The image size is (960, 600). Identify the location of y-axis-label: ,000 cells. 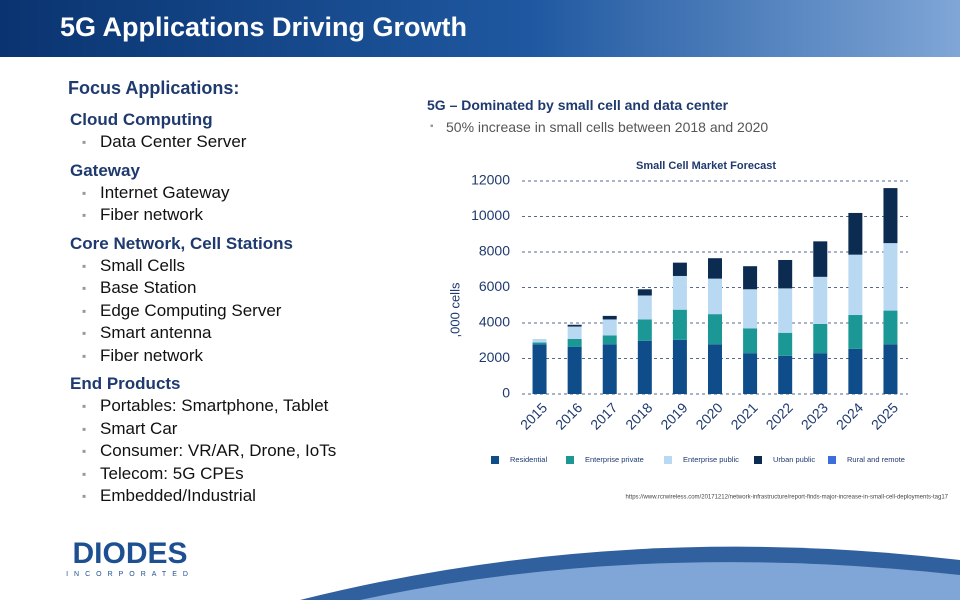
(454, 309).